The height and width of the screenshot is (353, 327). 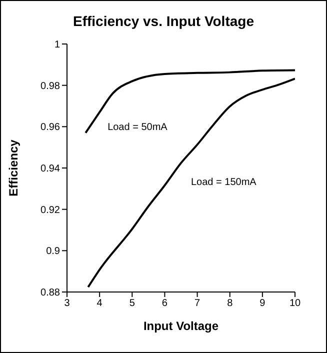 I want to click on x-axis-title: Input Voltage, so click(x=181, y=326).